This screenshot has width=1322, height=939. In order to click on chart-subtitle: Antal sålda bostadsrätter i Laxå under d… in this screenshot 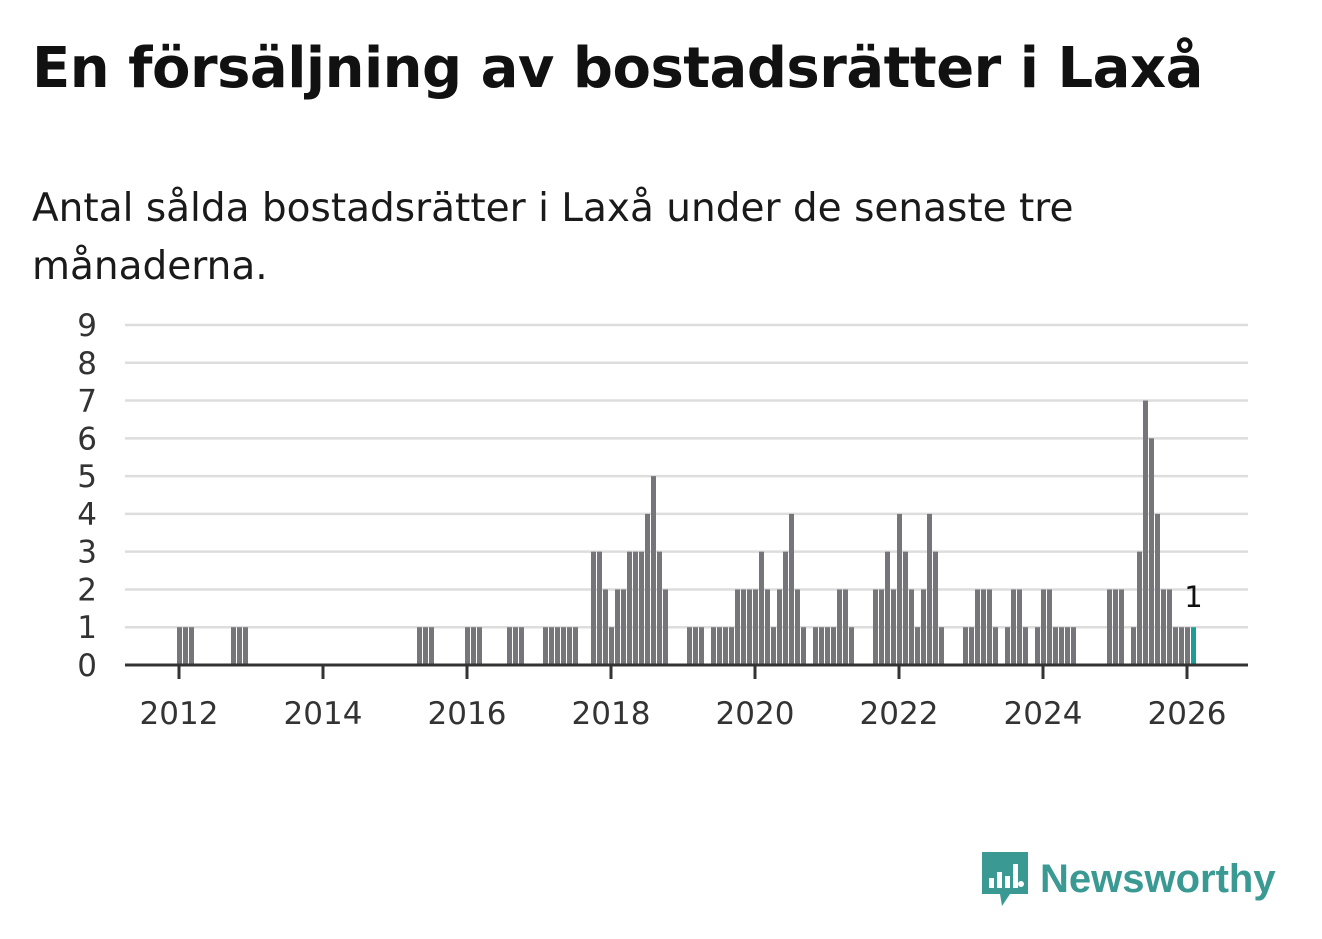, I will do `click(553, 237)`.